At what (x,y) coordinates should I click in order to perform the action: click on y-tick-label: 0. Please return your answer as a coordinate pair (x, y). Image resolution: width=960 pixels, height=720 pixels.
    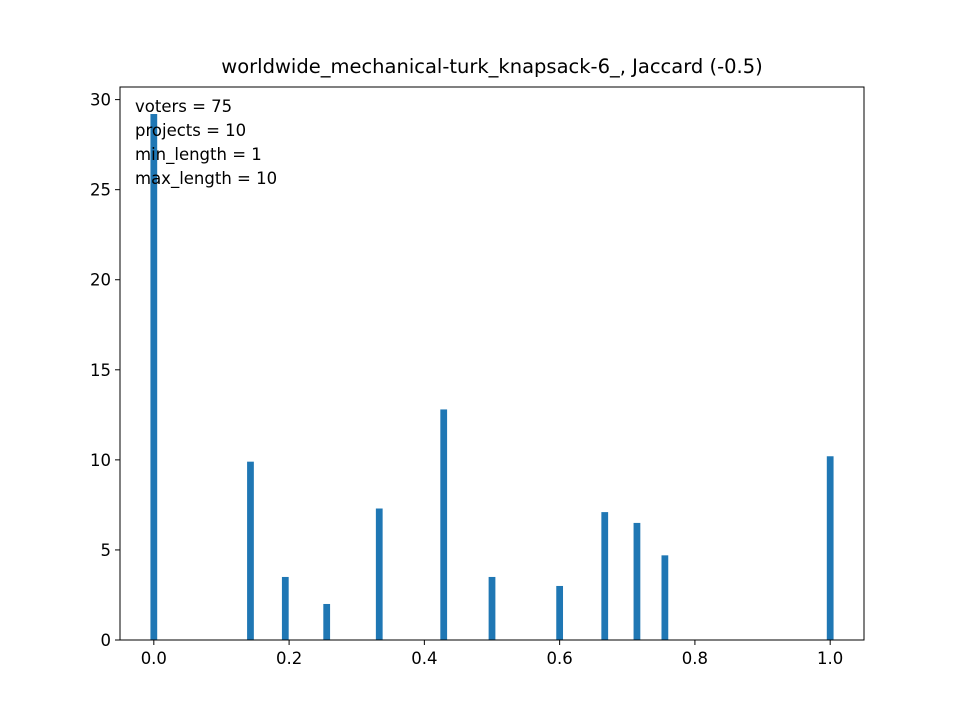
    Looking at the image, I should click on (106, 640).